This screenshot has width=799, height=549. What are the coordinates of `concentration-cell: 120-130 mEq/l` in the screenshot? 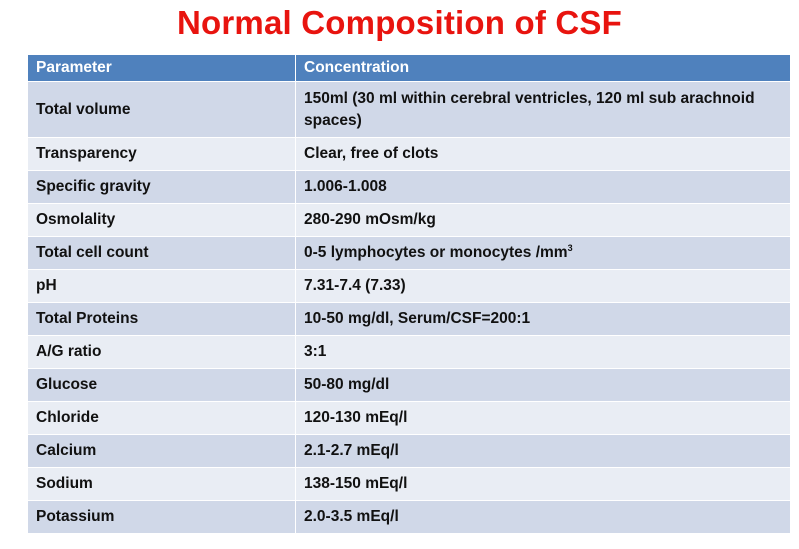 It's located at (543, 418).